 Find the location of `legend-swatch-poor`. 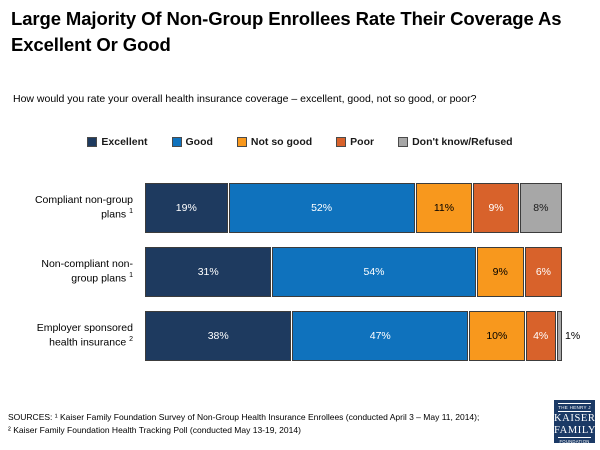

legend-swatch-poor is located at coordinates (341, 142).